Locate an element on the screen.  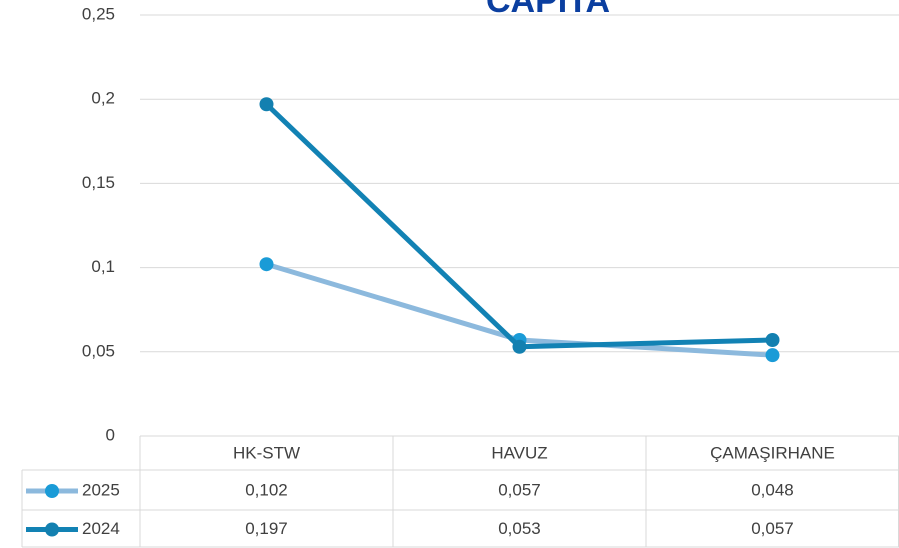
y-tick-label: 0 is located at coordinates (110, 434).